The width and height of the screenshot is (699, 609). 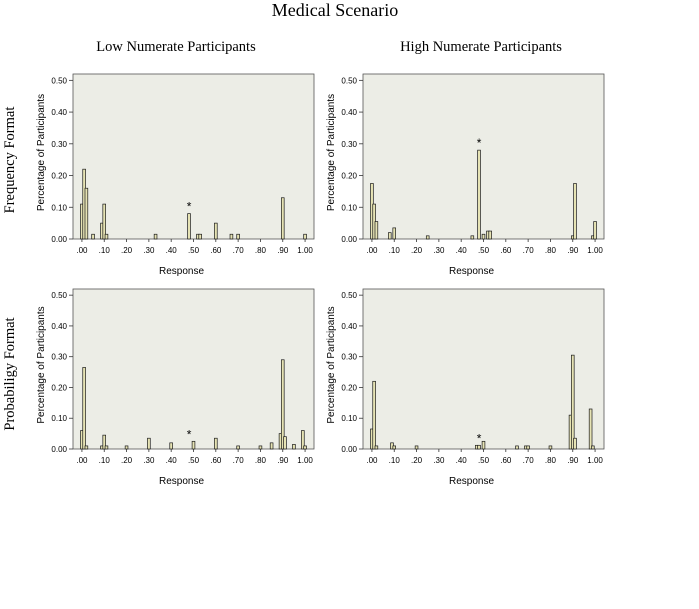 What do you see at coordinates (10, 160) in the screenshot?
I see `row-label-frequency: Frequency Format` at bounding box center [10, 160].